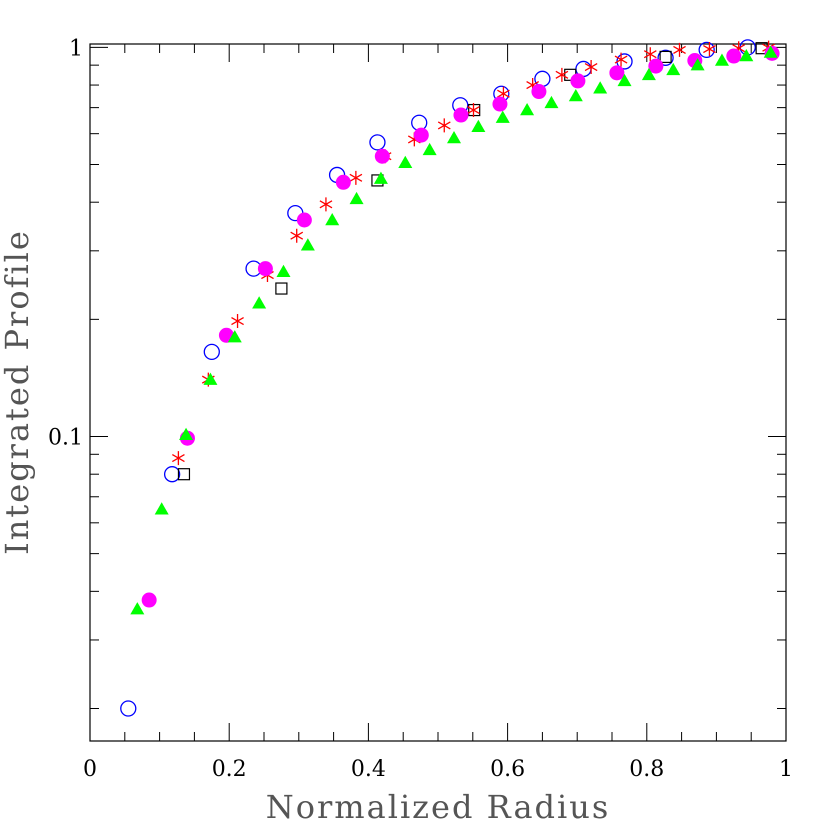 The image size is (830, 830). I want to click on x-tick-label: 0, so click(90, 769).